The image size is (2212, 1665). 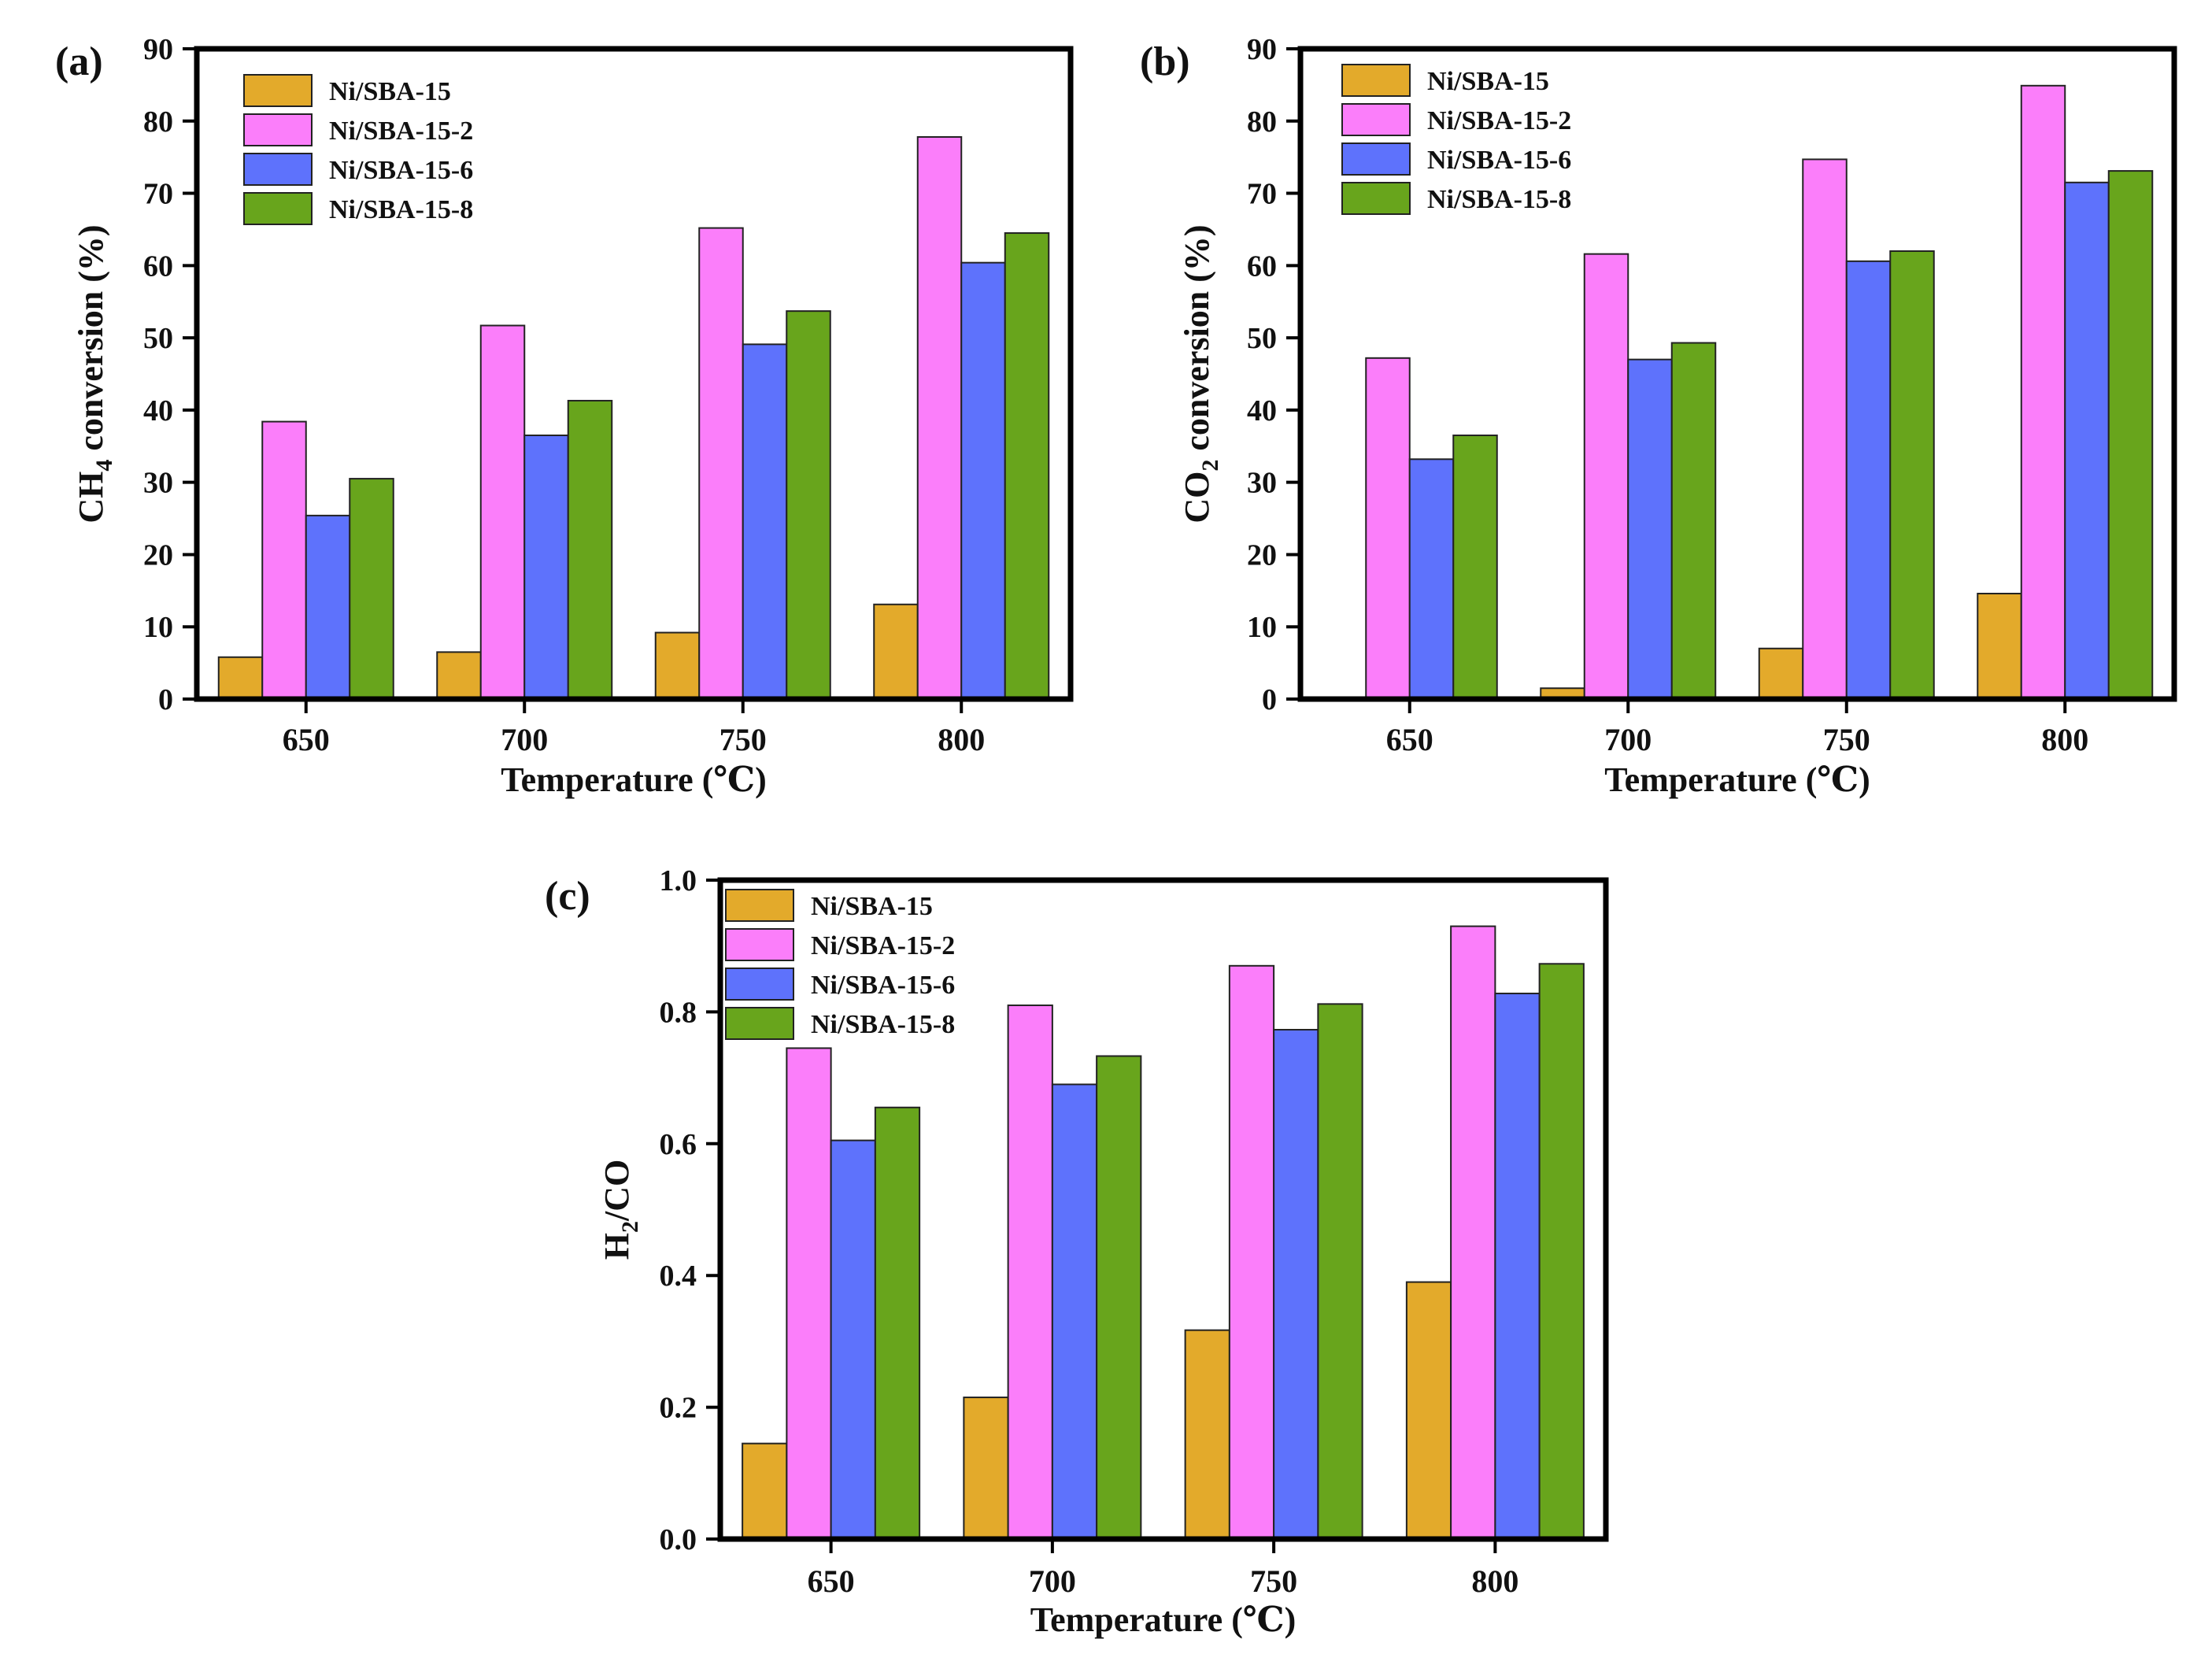 I want to click on legend-label: Ni/SBA-15-8, so click(x=1499, y=199).